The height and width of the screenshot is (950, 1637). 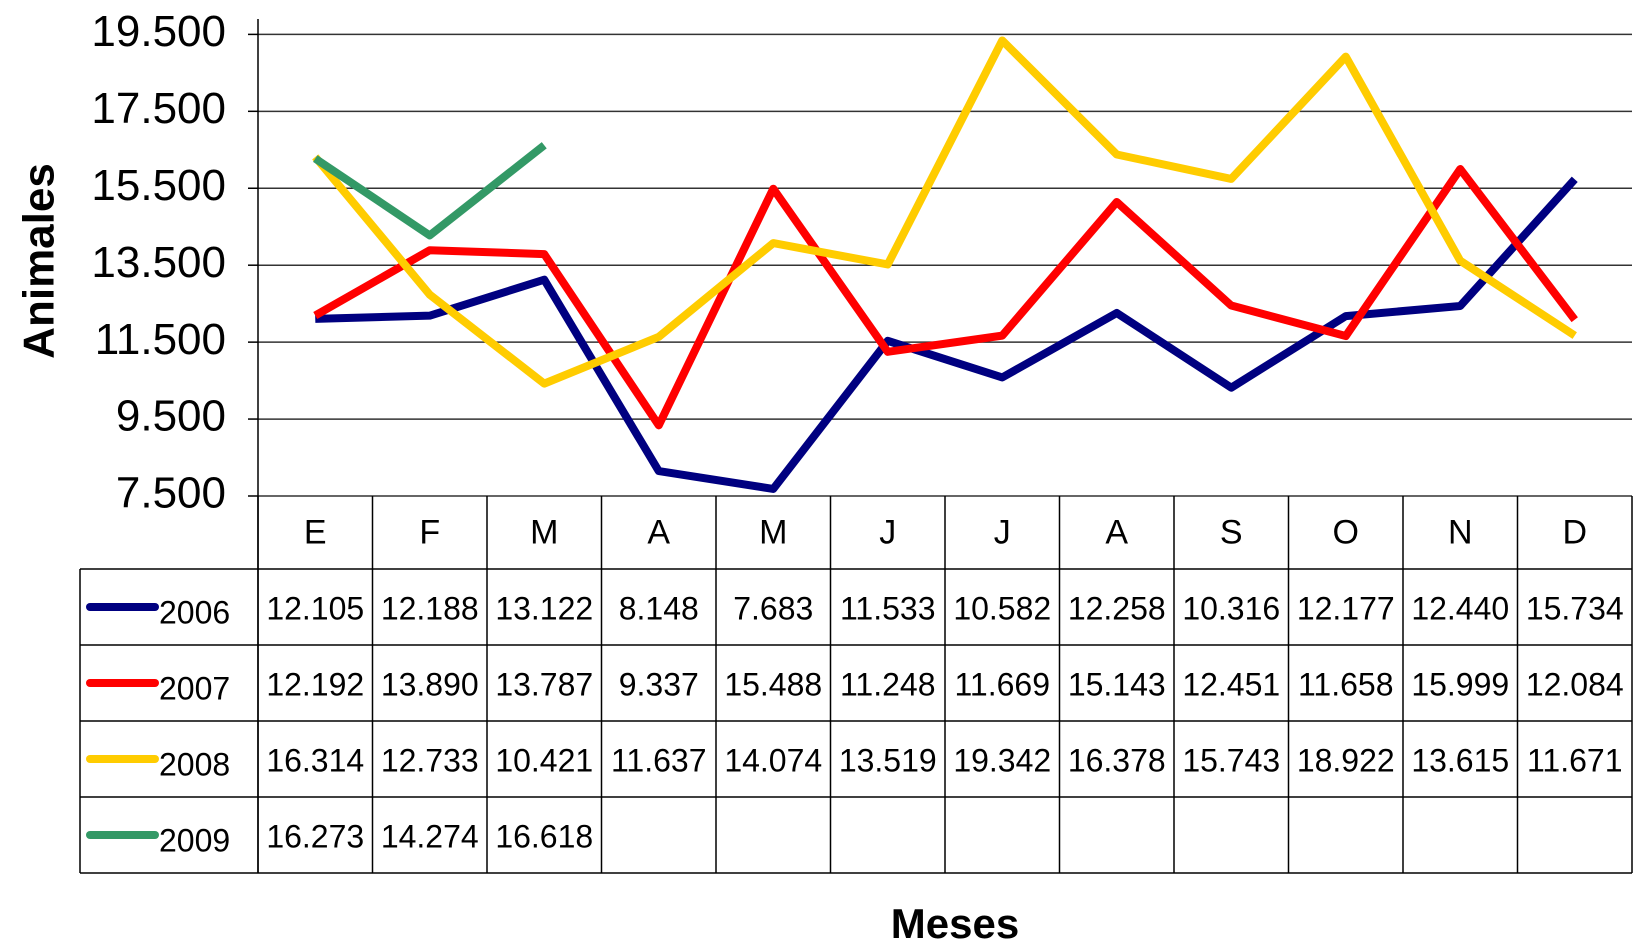 I want to click on data-table-value: 13.787, so click(x=544, y=684).